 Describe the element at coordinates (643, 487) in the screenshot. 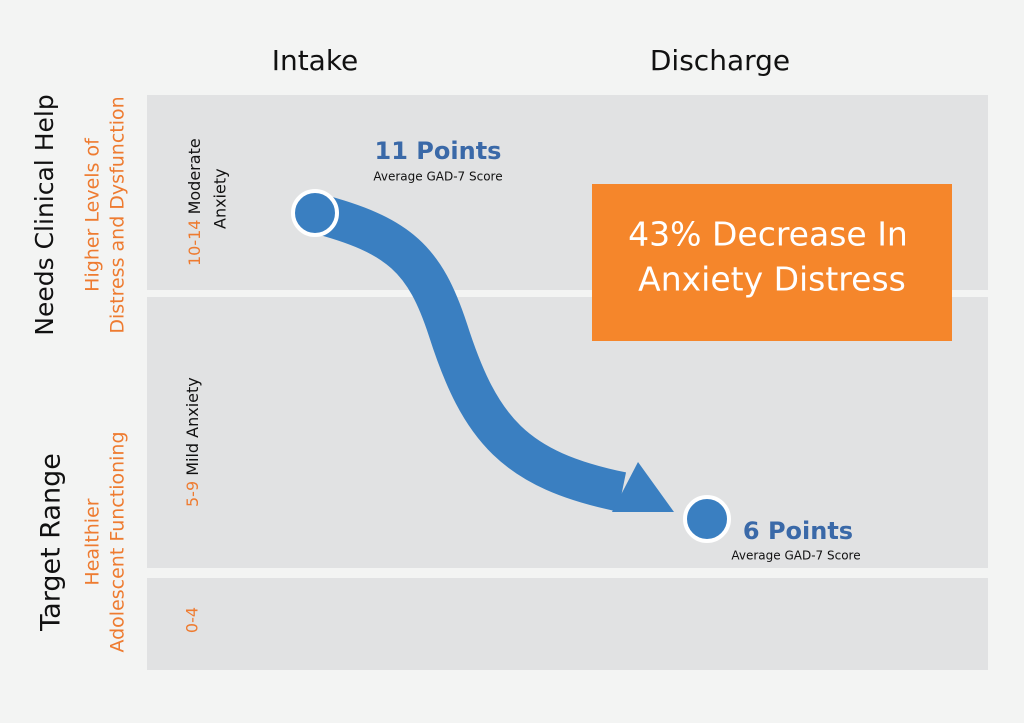

I see `arrow-head` at that location.